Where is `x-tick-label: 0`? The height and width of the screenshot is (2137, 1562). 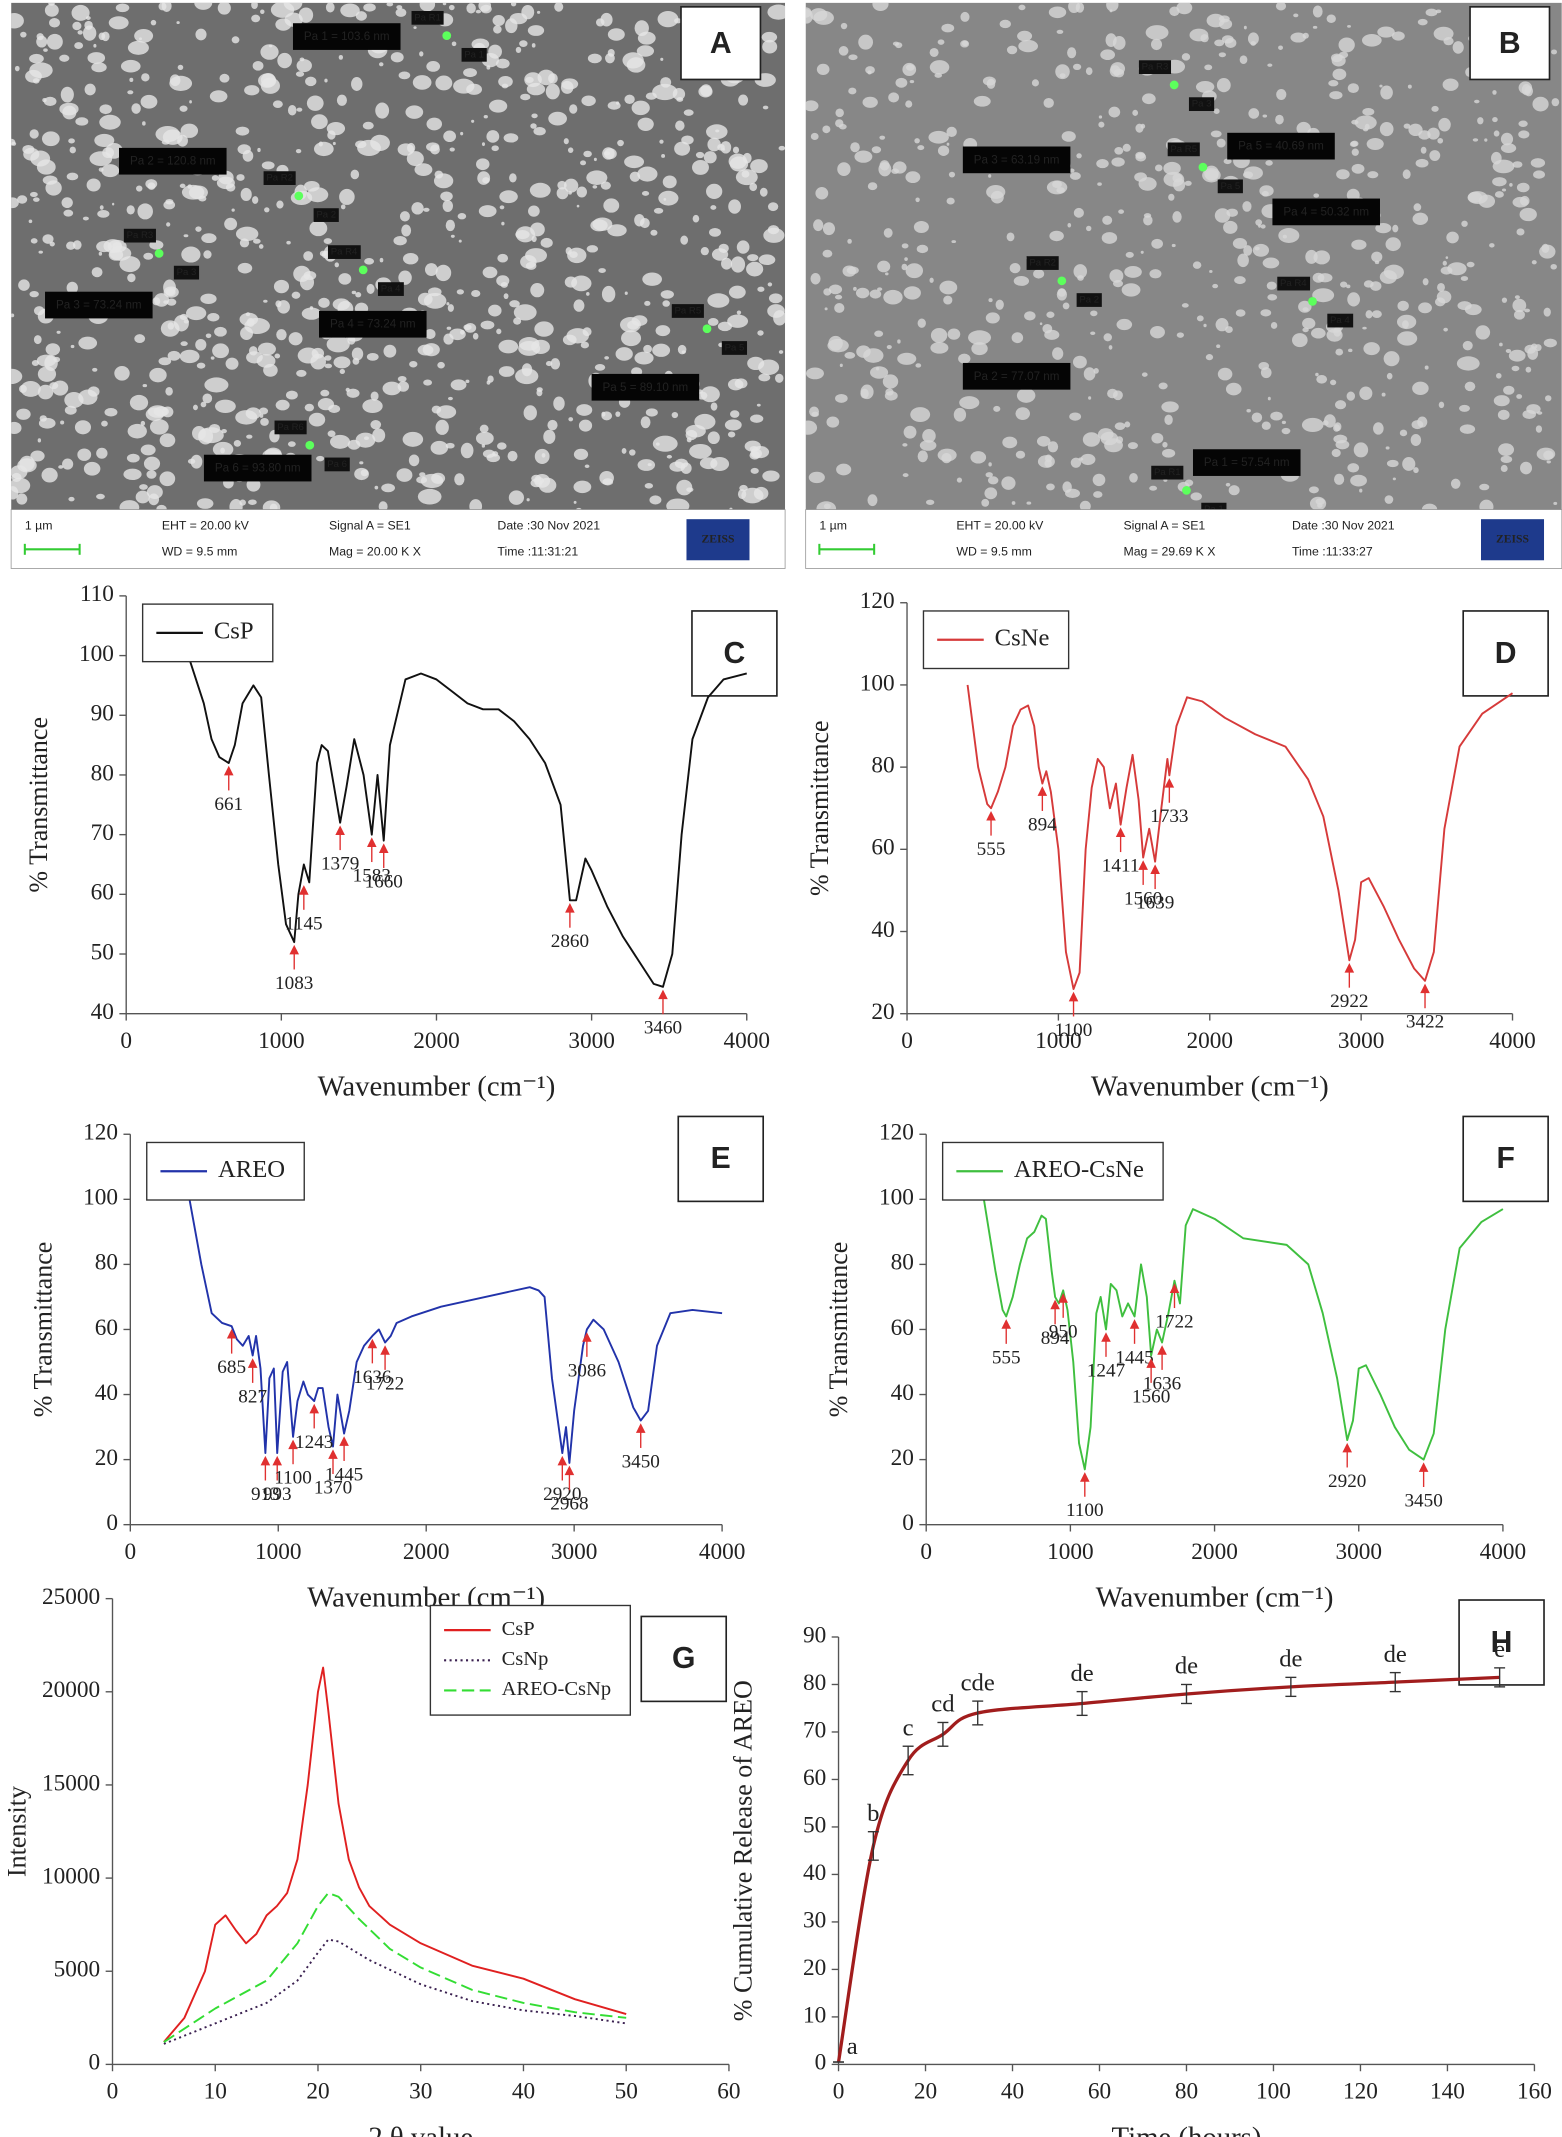 x-tick-label: 0 is located at coordinates (130, 1552).